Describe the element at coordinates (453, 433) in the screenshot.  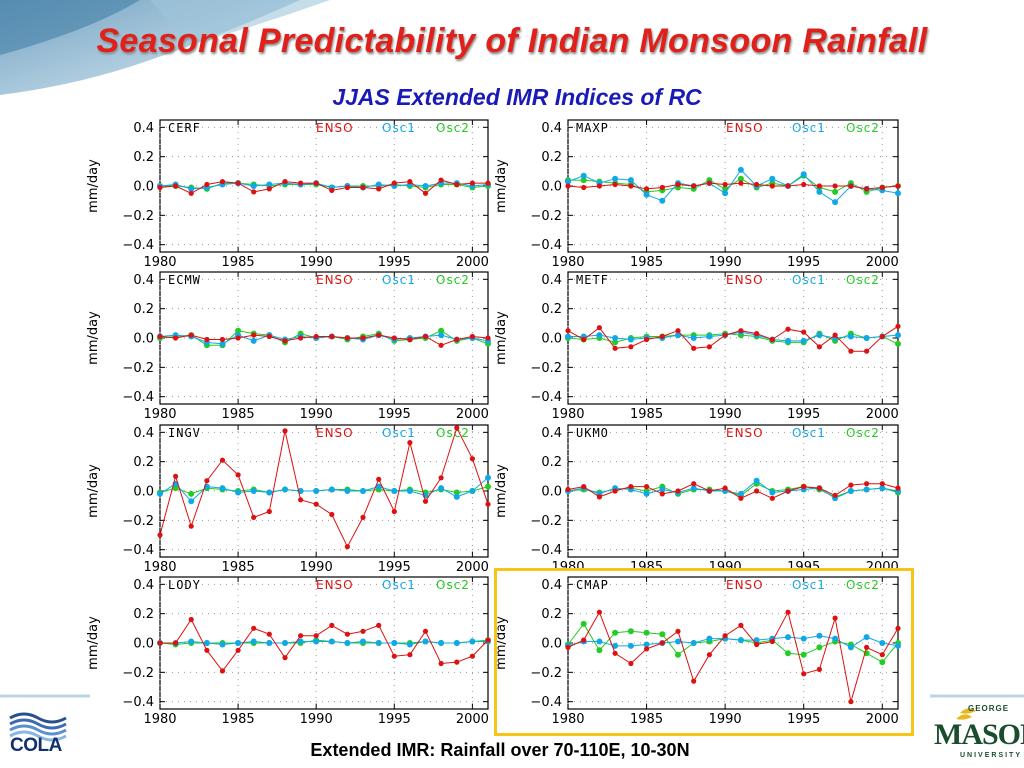
I see `legend-osc2: Osc2` at that location.